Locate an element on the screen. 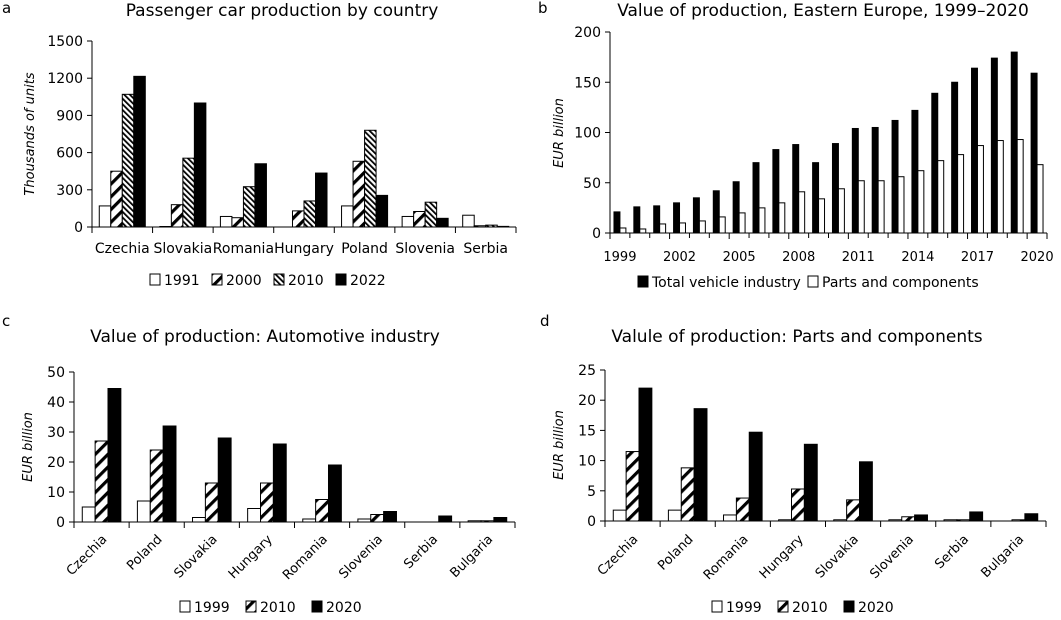 The height and width of the screenshot is (620, 1061). bar-czechia-2022 is located at coordinates (139, 151).